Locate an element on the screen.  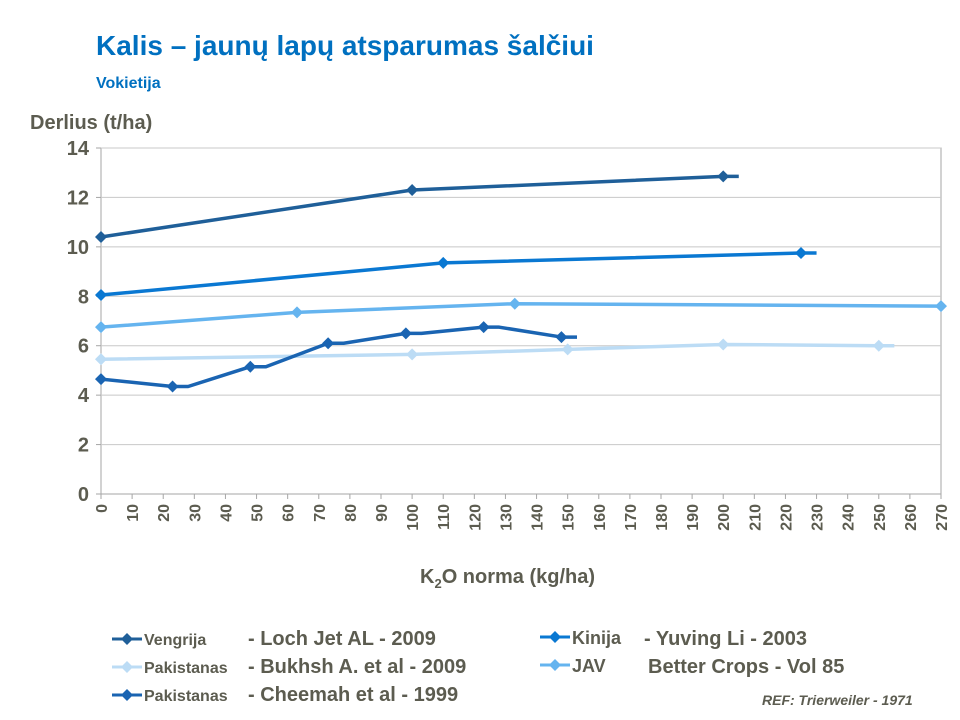
x-tick-label: 170 is located at coordinates (631, 517).